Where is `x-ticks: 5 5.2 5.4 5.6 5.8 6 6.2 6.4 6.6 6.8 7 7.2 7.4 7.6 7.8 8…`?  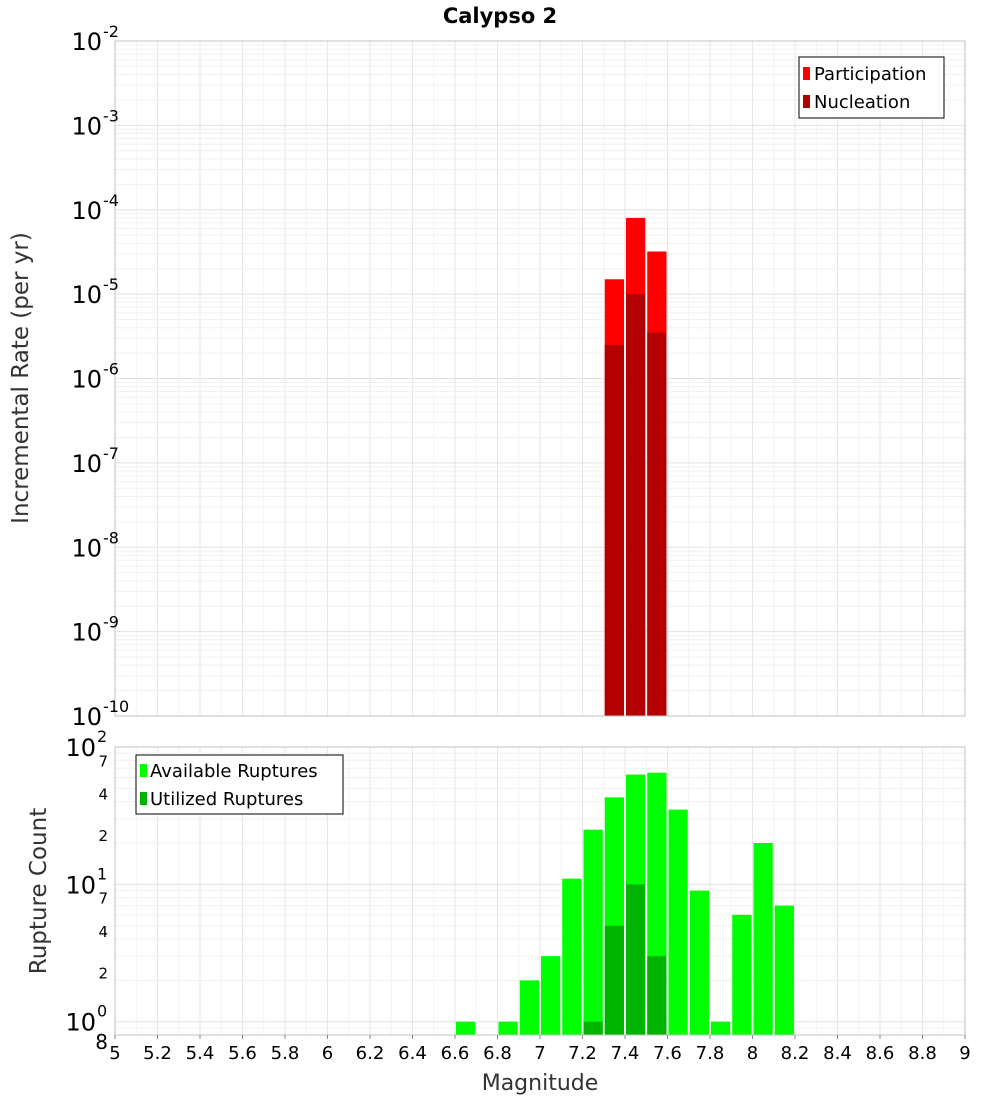 x-ticks: 5 5.2 5.4 5.6 5.8 6 6.2 6.4 6.6 6.8 7 7.2 7.4 7.6 7.8 8… is located at coordinates (540, 1049).